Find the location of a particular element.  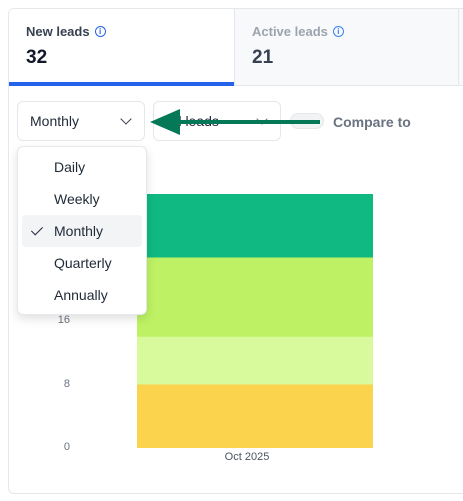

annotation-arrow-icon is located at coordinates (235, 122).